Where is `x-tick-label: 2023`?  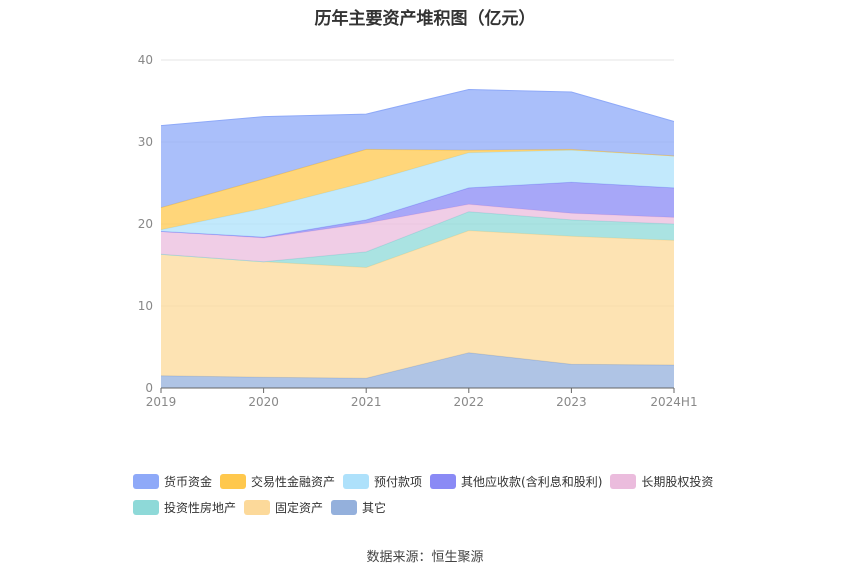 x-tick-label: 2023 is located at coordinates (571, 402).